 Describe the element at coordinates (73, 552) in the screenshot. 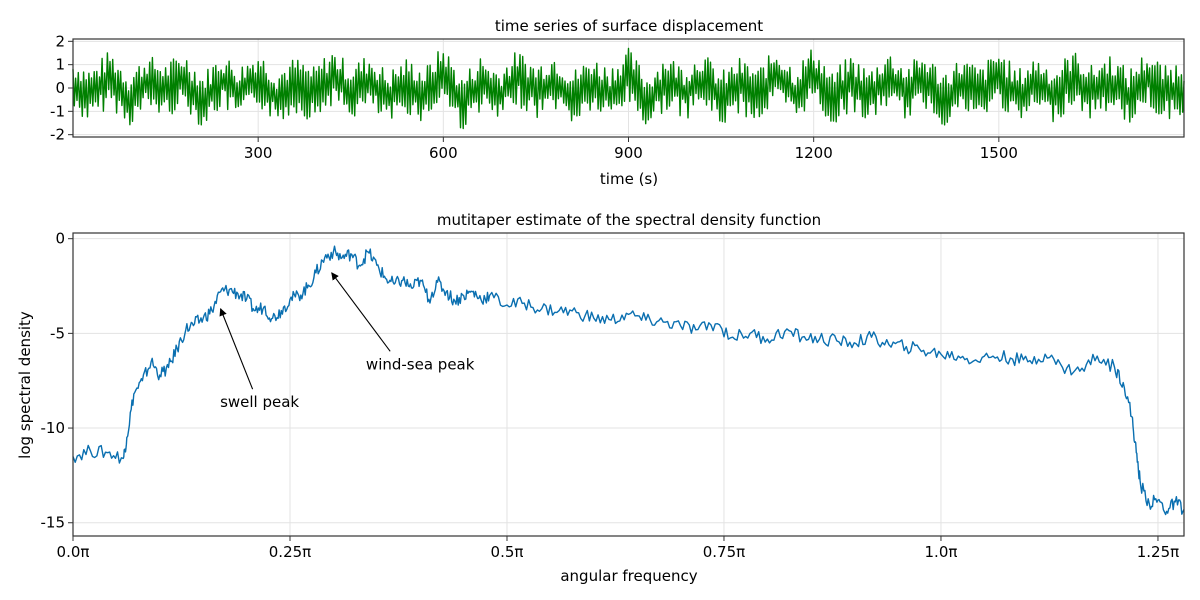

I see `spectral-density-x-tick-label: 0.0π` at that location.